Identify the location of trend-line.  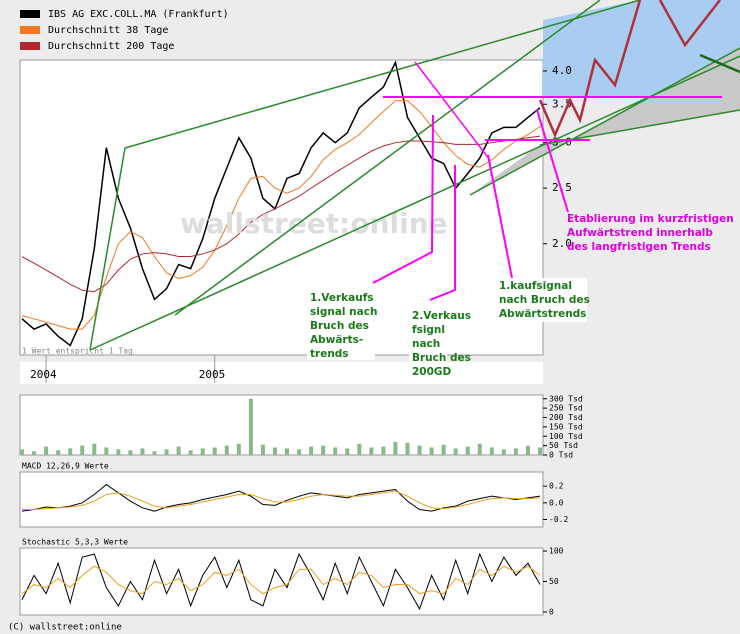
(604, 121).